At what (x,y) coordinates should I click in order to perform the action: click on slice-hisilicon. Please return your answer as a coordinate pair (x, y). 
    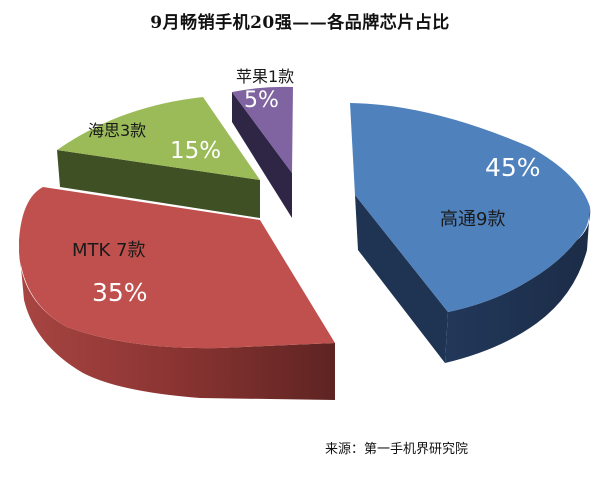
    Looking at the image, I should click on (158, 157).